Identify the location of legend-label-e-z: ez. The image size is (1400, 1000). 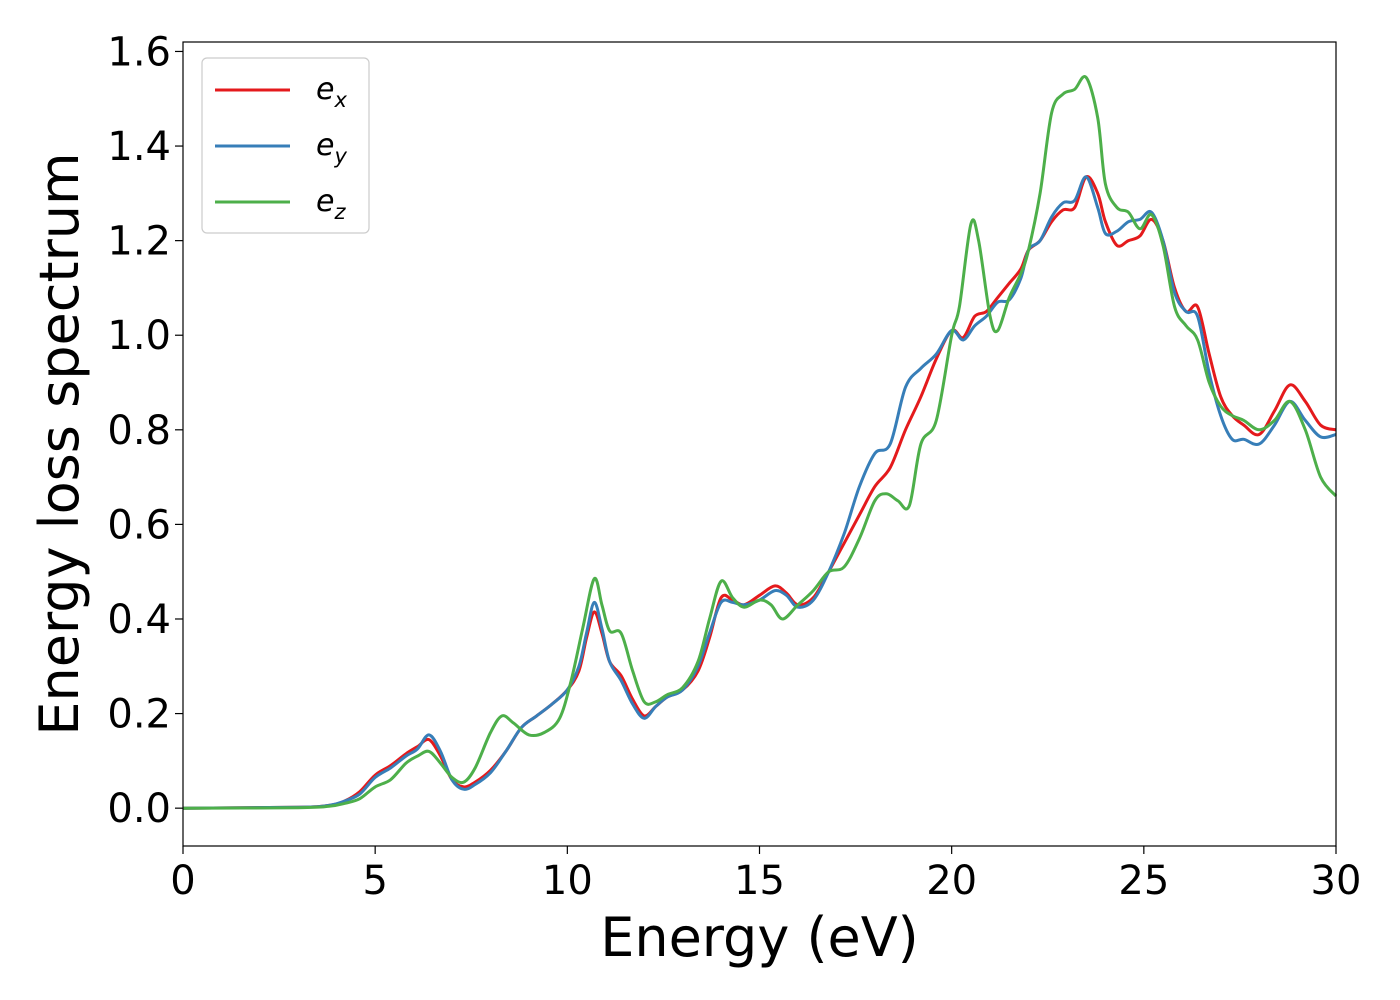
(331, 204).